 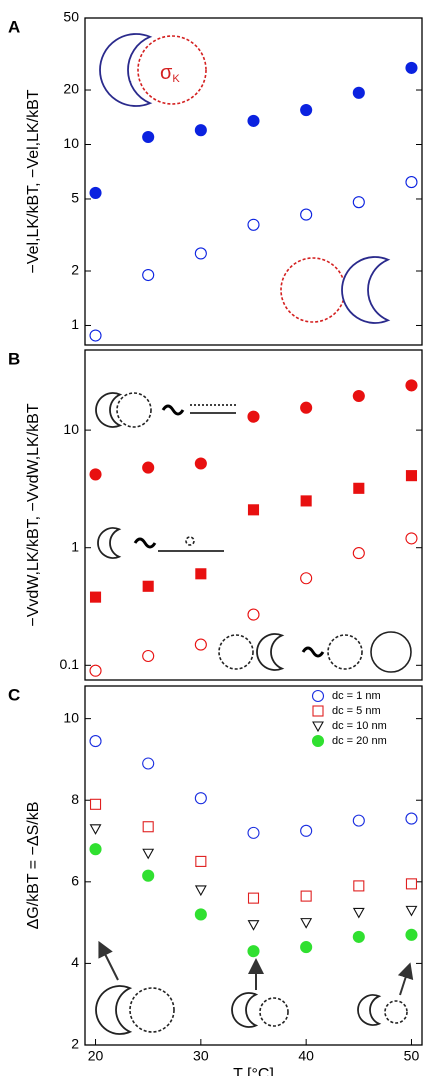 What do you see at coordinates (14, 358) in the screenshot?
I see `panel-label: B` at bounding box center [14, 358].